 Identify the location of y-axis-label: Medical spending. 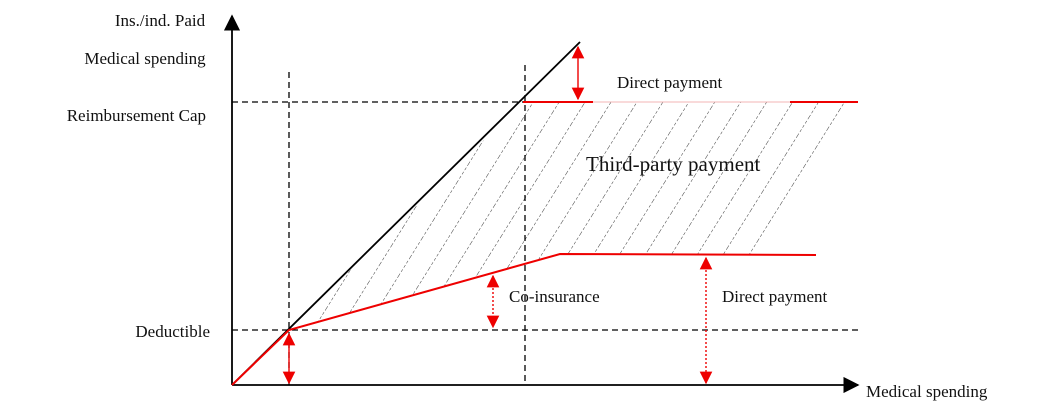
(145, 58).